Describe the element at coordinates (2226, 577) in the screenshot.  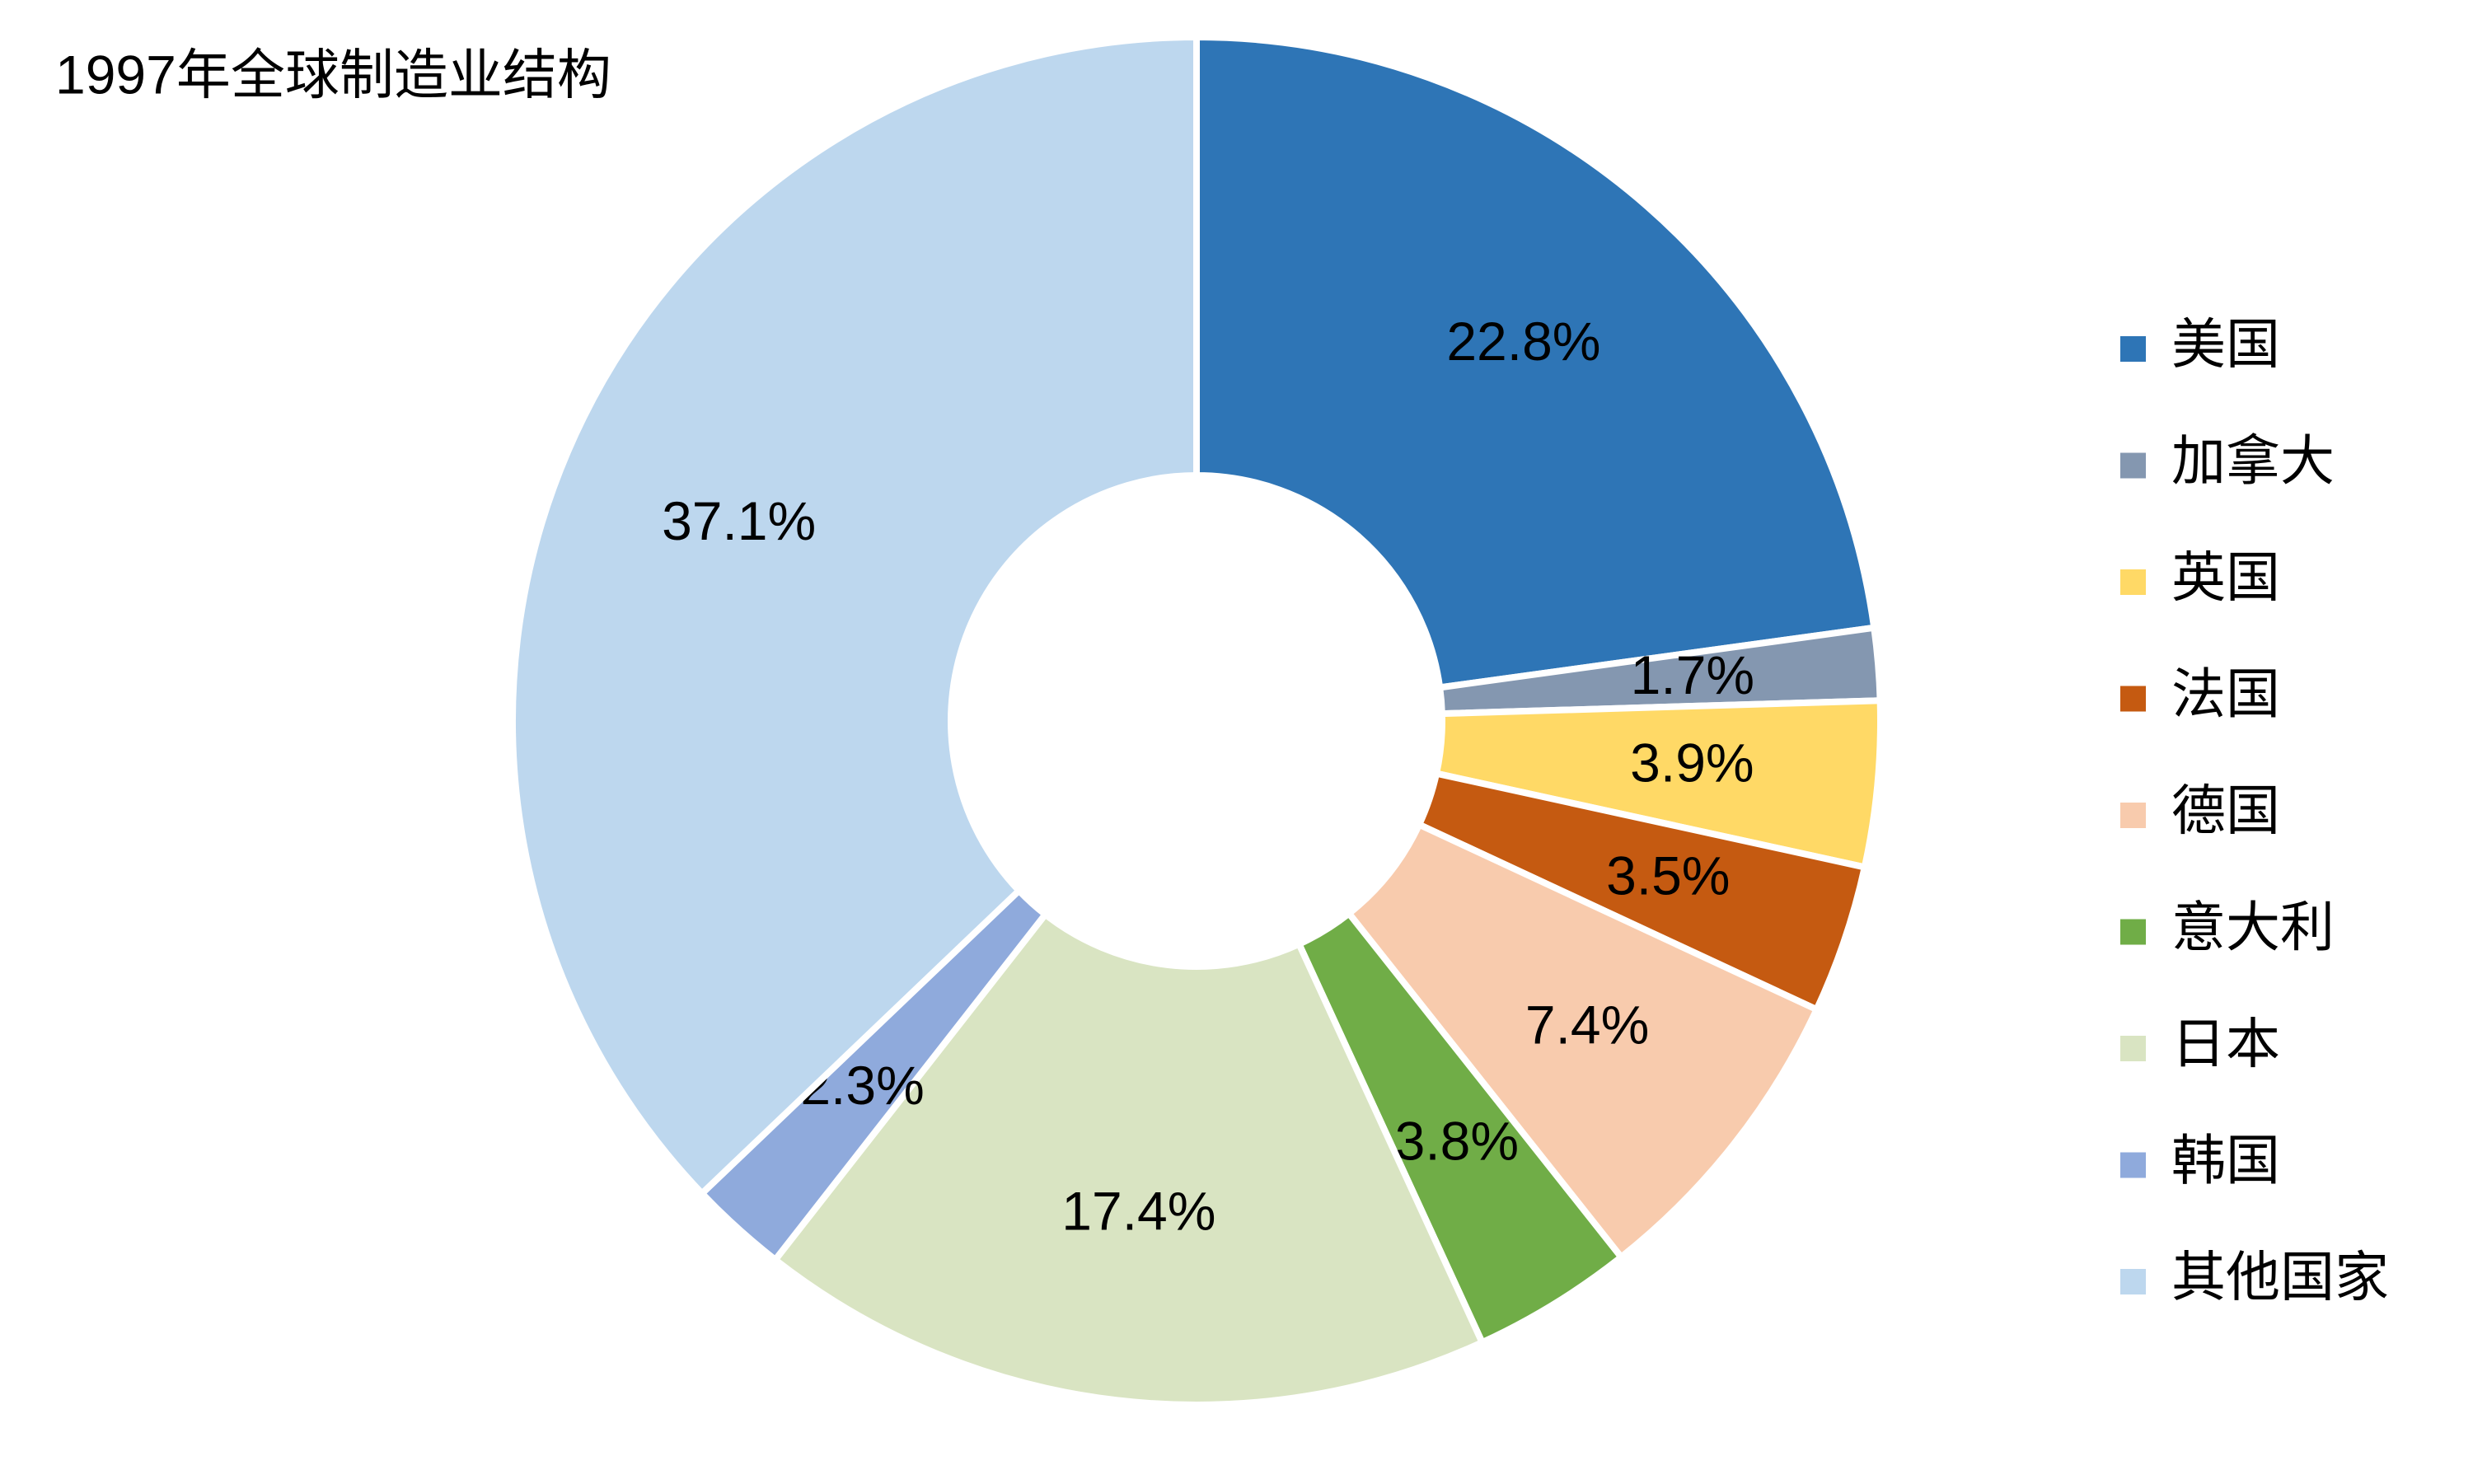
I see `legend-label: 英国` at that location.